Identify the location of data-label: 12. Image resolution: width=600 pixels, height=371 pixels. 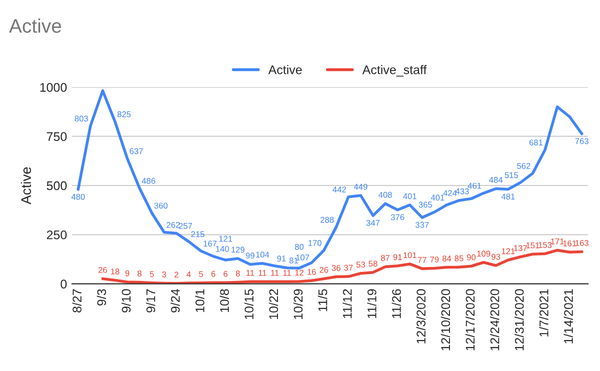
(299, 273).